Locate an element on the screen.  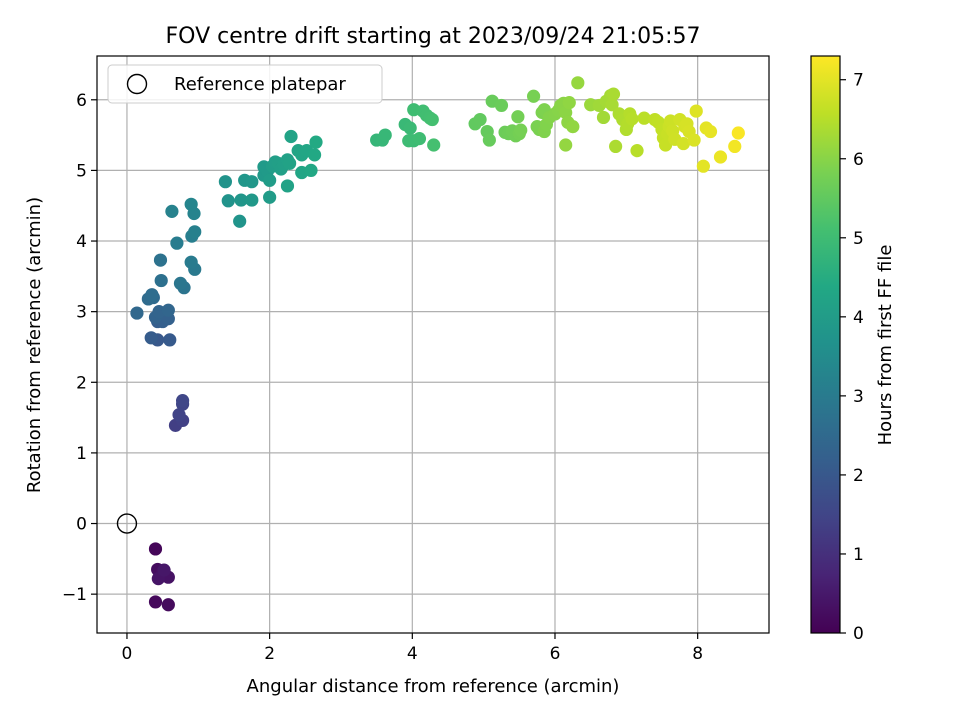
x-axis-label: Angular distance from reference (arcmin) is located at coordinates (433, 686).